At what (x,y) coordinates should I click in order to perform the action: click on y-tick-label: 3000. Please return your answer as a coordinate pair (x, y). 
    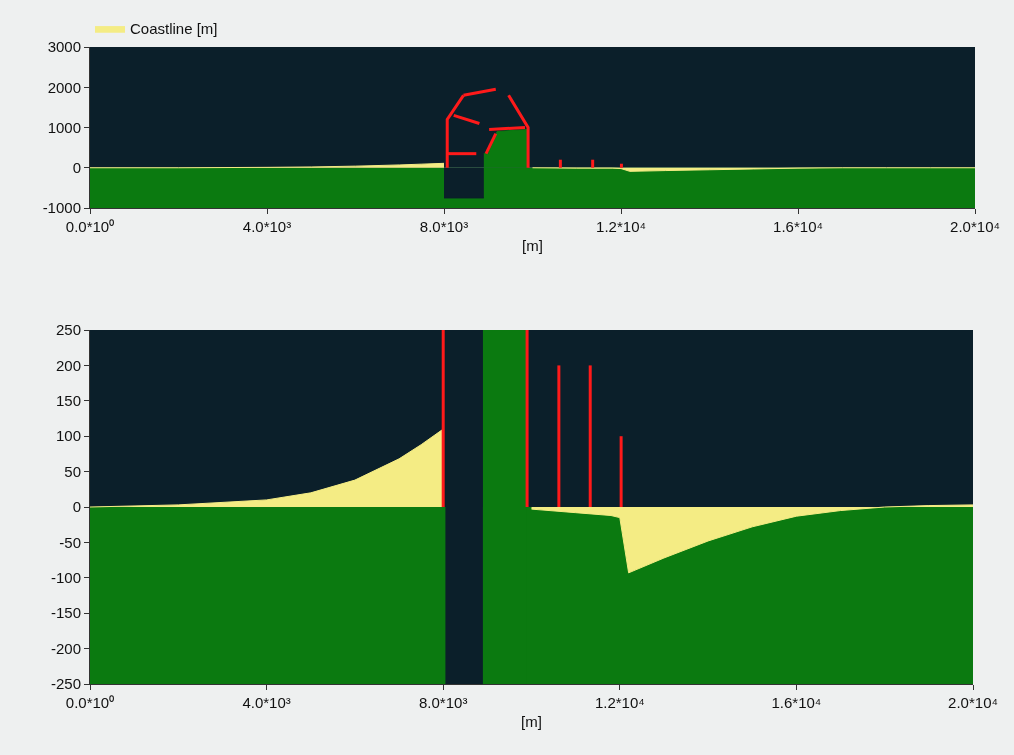
    Looking at the image, I should click on (64, 47).